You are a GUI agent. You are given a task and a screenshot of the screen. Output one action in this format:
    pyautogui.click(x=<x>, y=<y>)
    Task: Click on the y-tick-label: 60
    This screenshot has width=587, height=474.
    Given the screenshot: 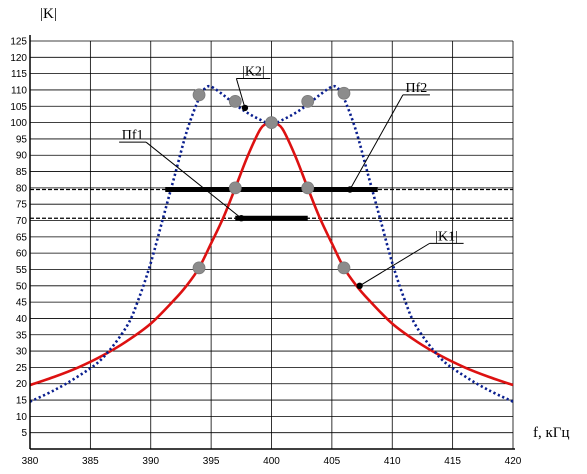 What is the action you would take?
    pyautogui.click(x=22, y=254)
    